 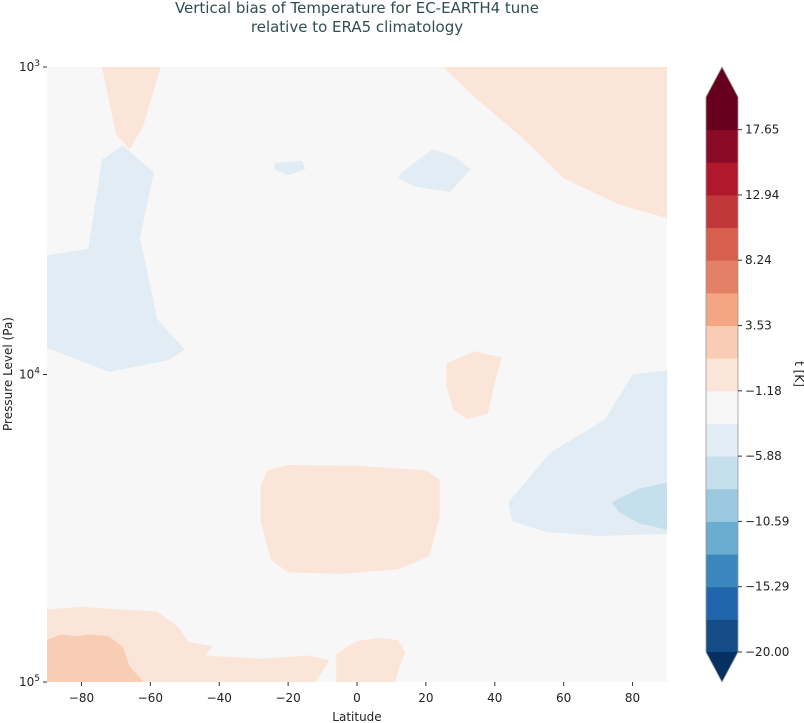 I want to click on region-warm-bias-bottom-left-core, so click(x=95, y=658).